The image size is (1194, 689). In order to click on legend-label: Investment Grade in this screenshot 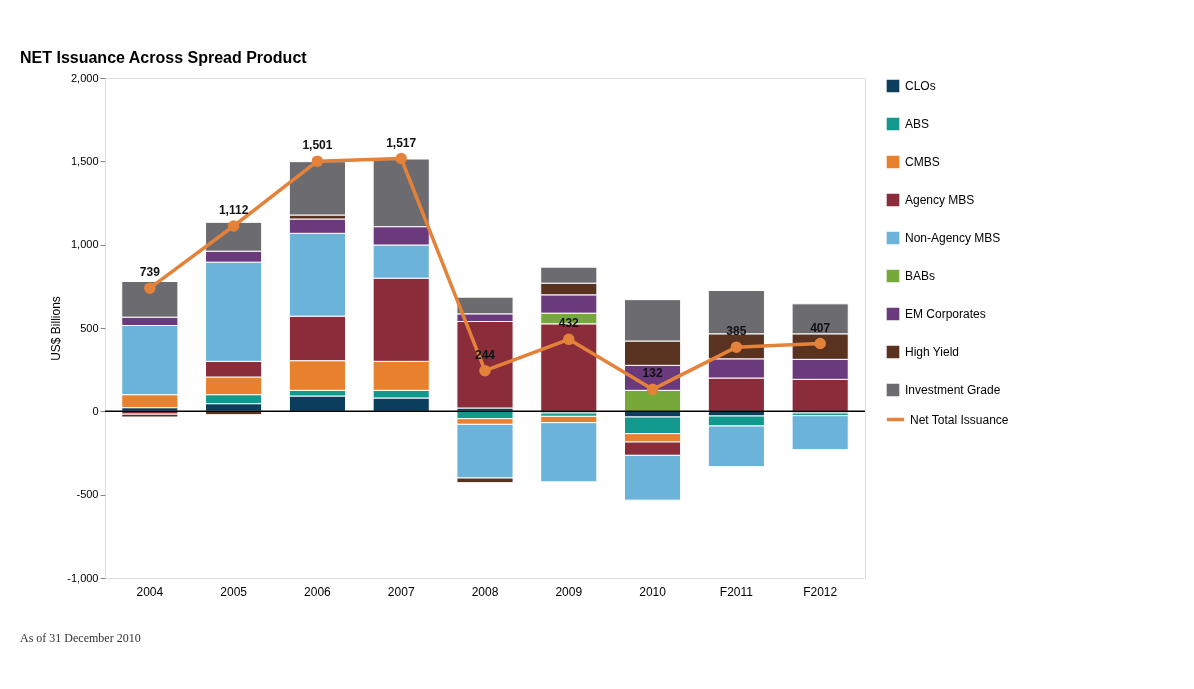, I will do `click(953, 390)`.